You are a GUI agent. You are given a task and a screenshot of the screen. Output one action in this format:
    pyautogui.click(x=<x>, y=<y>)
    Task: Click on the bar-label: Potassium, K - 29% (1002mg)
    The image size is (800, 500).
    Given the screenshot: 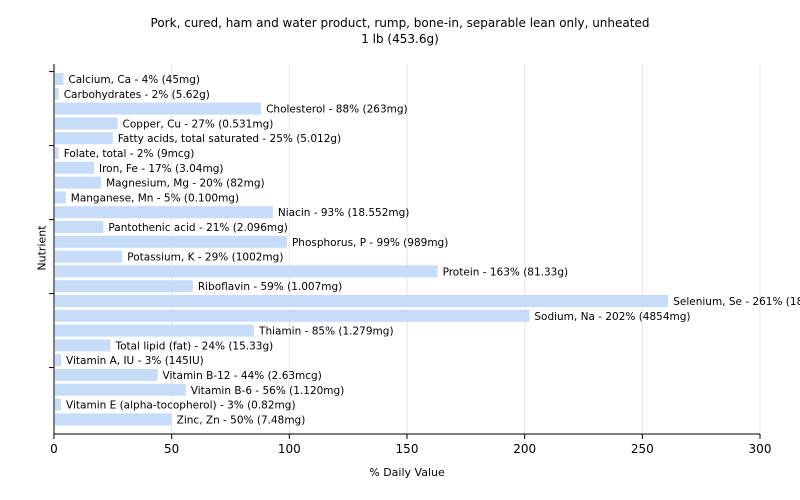 What is the action you would take?
    pyautogui.click(x=205, y=258)
    